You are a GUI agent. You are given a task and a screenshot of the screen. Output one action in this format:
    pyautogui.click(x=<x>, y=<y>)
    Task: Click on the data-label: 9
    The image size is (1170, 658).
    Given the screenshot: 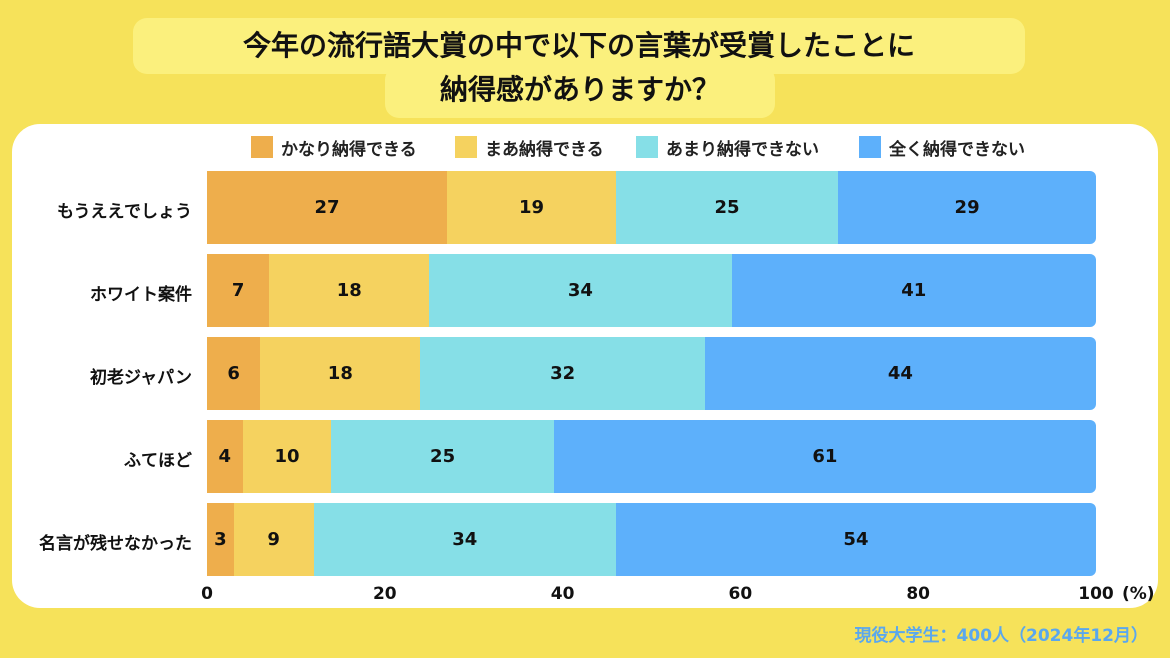 What is the action you would take?
    pyautogui.click(x=273, y=539)
    